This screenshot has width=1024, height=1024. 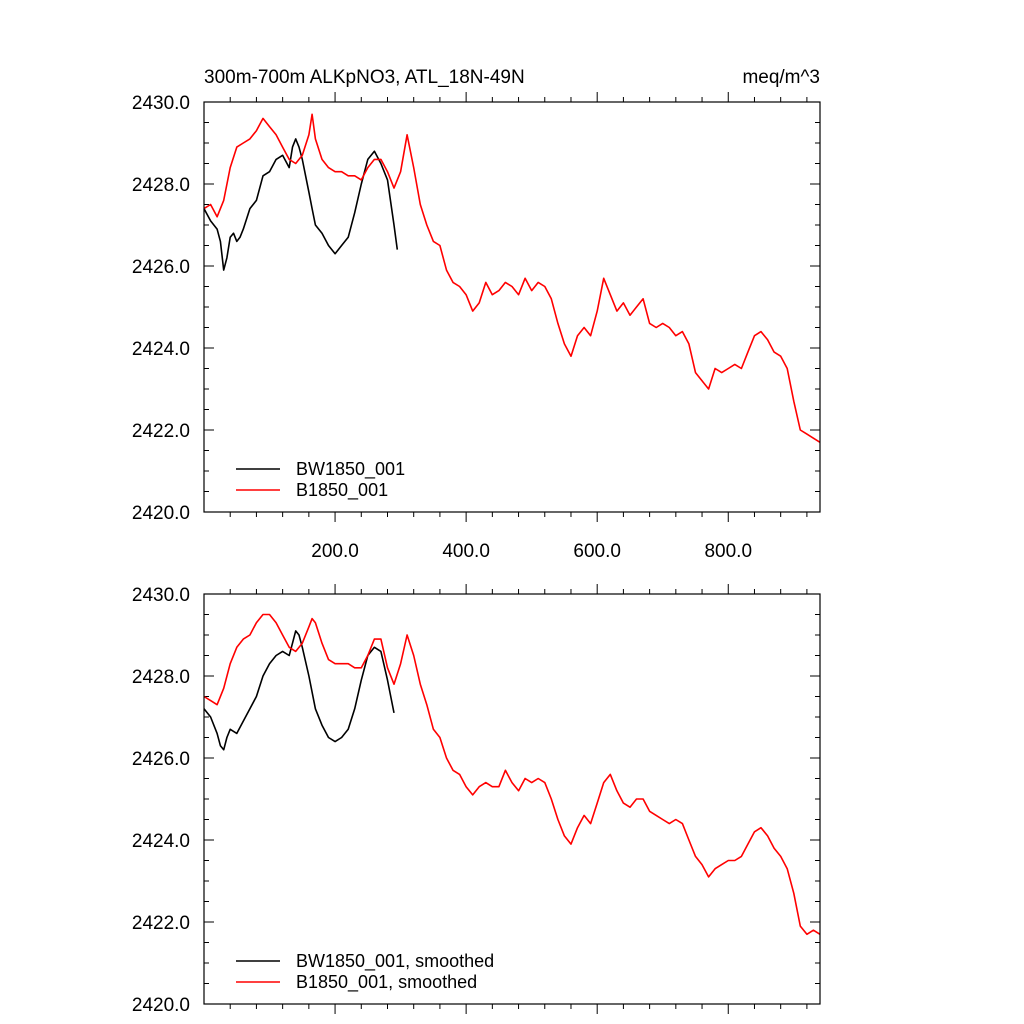 I want to click on top-panel-title: 300m-700m ALKpNO3, ATL_18N-49N, so click(x=364, y=77).